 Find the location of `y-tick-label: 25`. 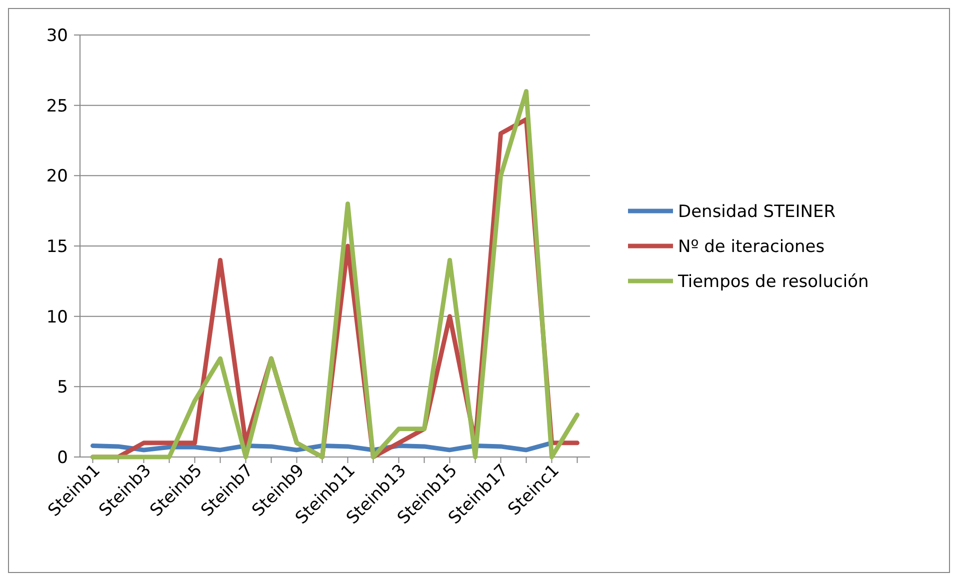

y-tick-label: 25 is located at coordinates (57, 106).